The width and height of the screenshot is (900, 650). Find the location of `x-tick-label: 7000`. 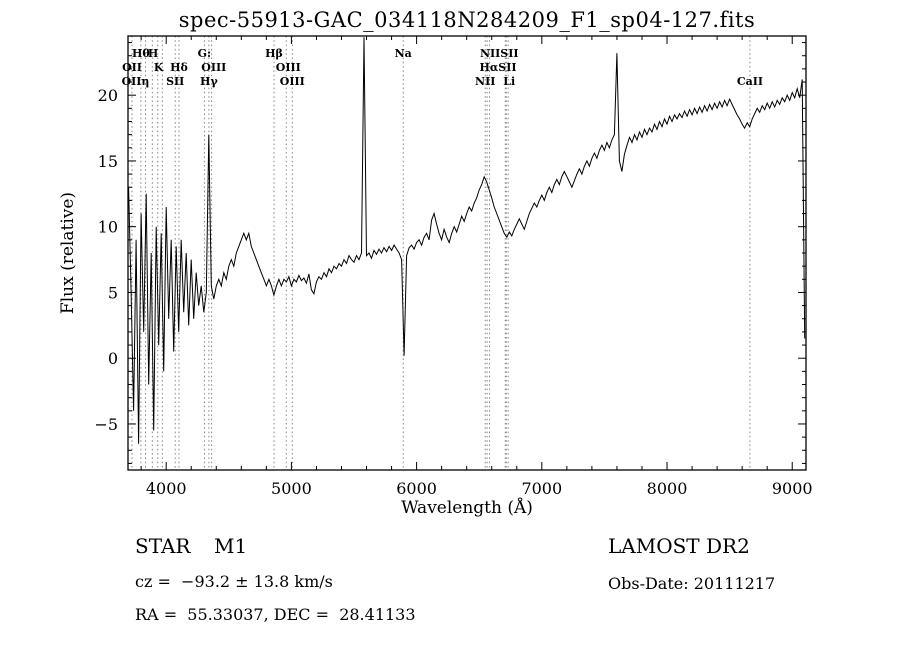

x-tick-label: 7000 is located at coordinates (541, 488).